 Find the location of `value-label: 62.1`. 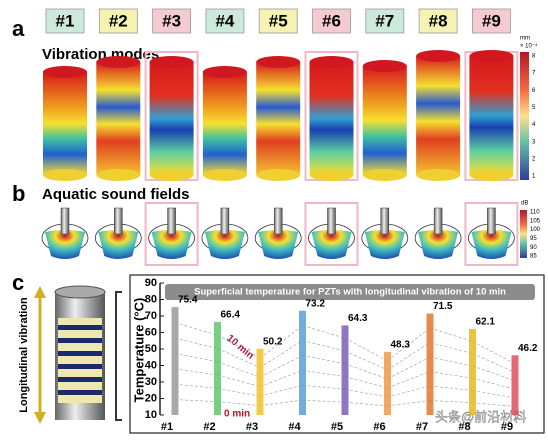

value-label: 62.1 is located at coordinates (486, 322).